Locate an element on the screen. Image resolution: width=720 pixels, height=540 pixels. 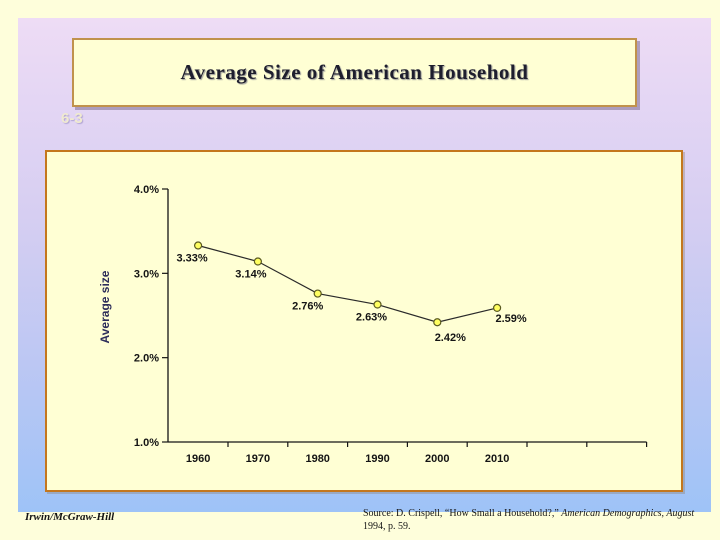
y-tick-label: 3.0% is located at coordinates (146, 274).